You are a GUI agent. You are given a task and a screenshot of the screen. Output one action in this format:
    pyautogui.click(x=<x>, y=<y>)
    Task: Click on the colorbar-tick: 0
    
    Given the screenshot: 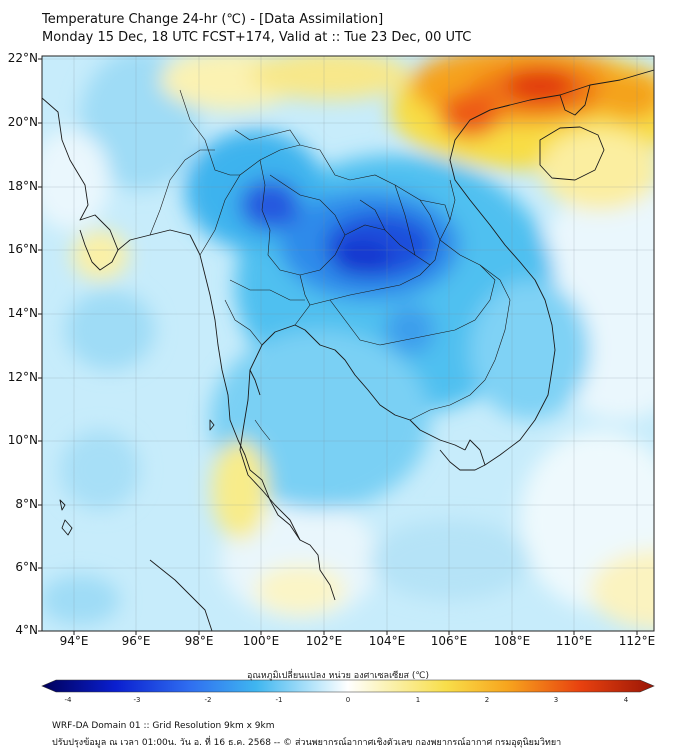 What is the action you would take?
    pyautogui.click(x=348, y=700)
    